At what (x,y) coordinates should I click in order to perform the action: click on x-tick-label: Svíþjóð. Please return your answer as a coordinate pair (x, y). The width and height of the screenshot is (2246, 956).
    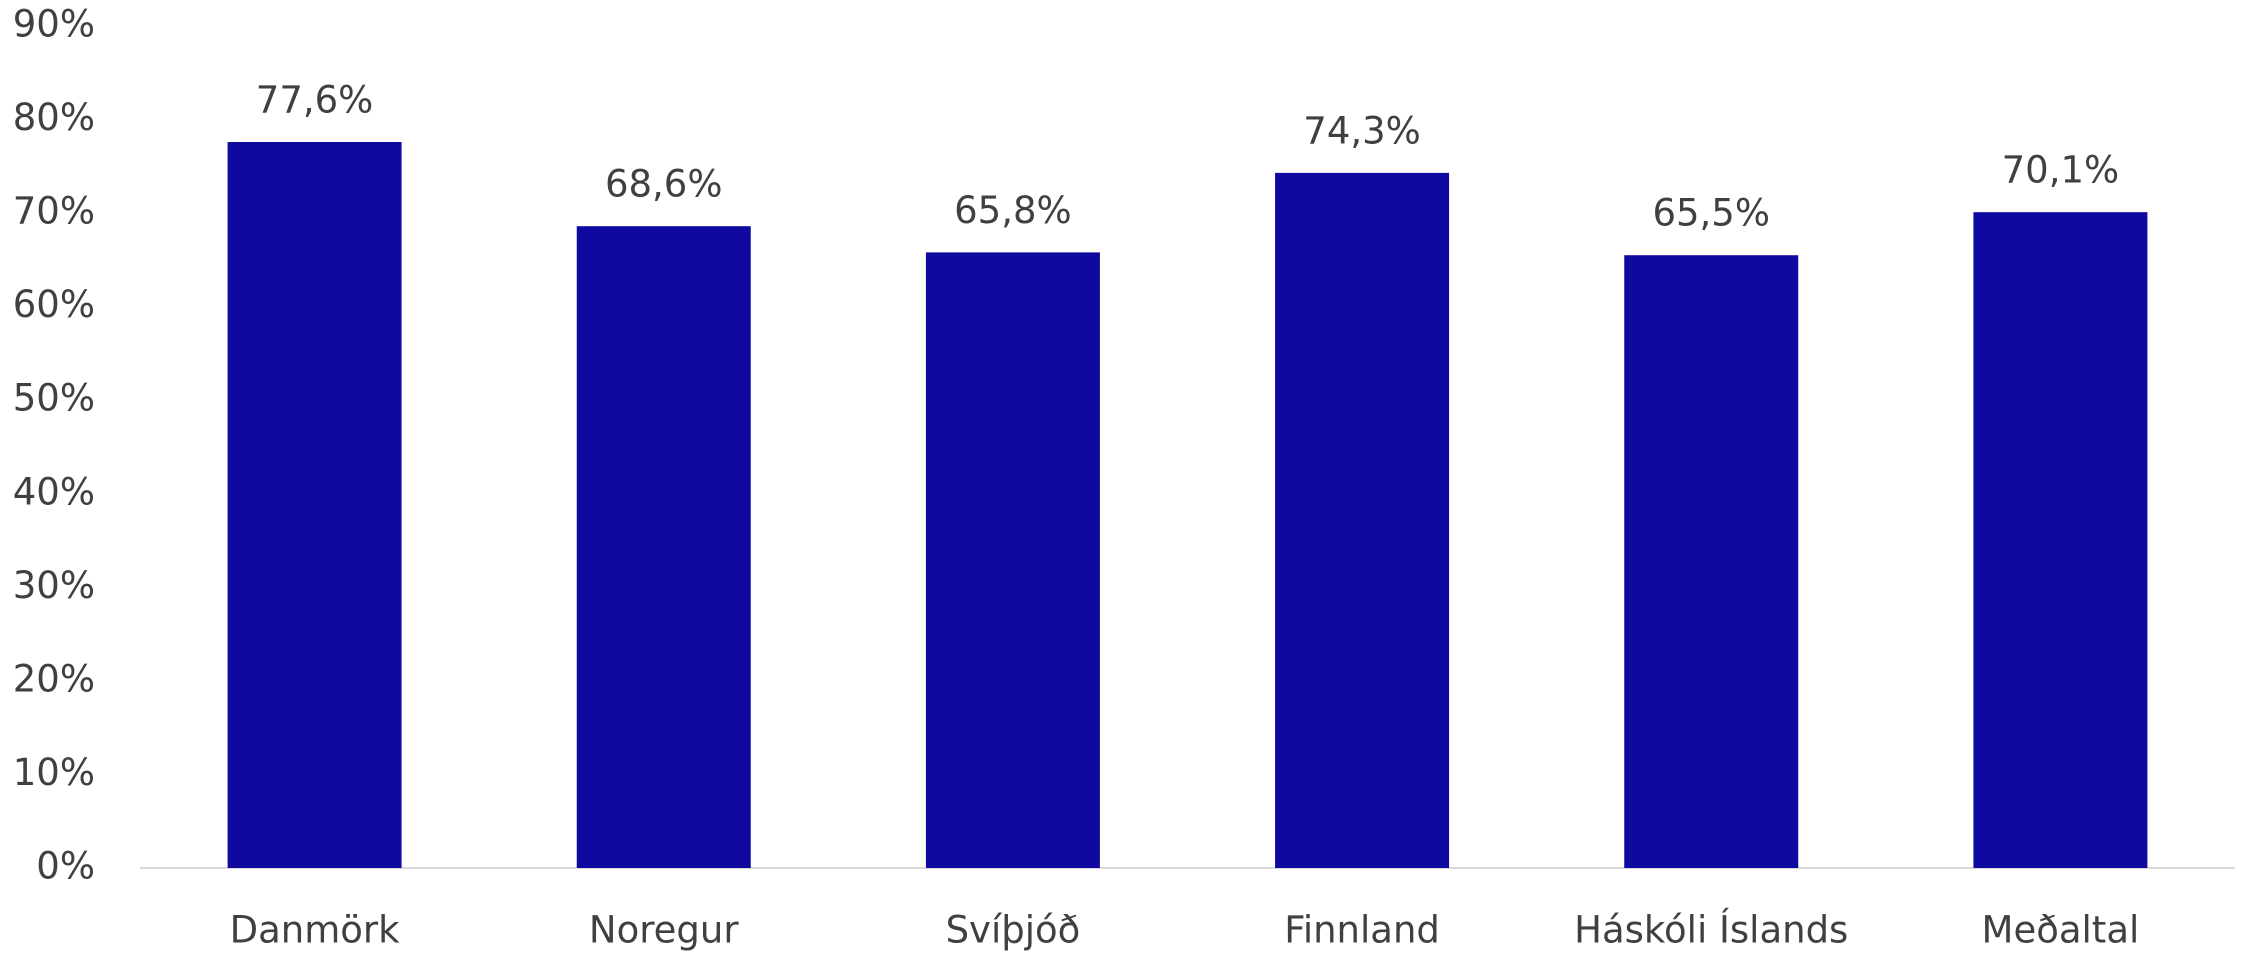
    Looking at the image, I should click on (1013, 930).